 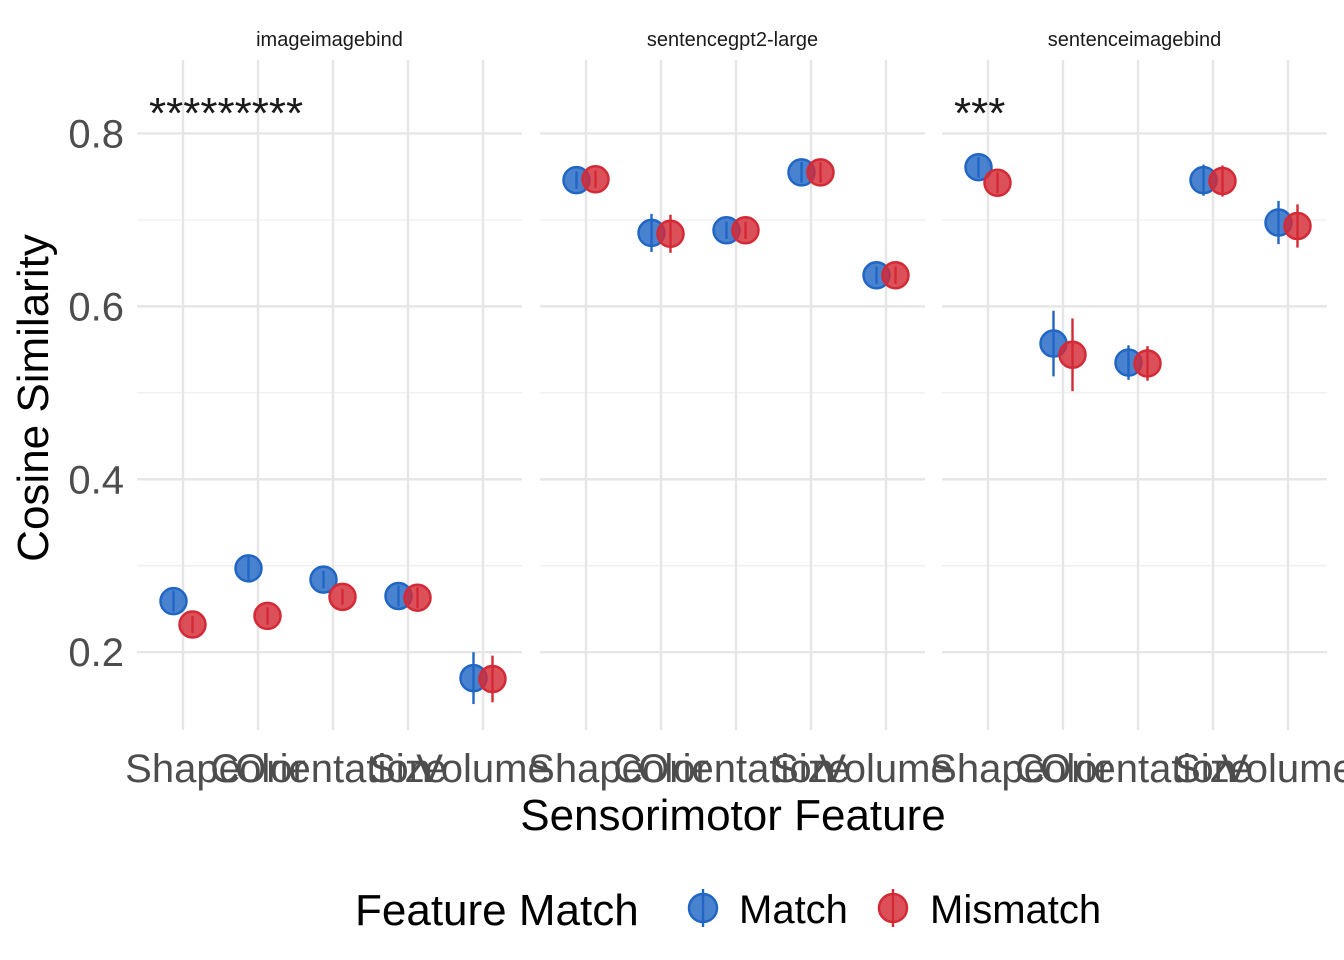 What do you see at coordinates (1134, 40) in the screenshot?
I see `panel-title: sentenceimagebind` at bounding box center [1134, 40].